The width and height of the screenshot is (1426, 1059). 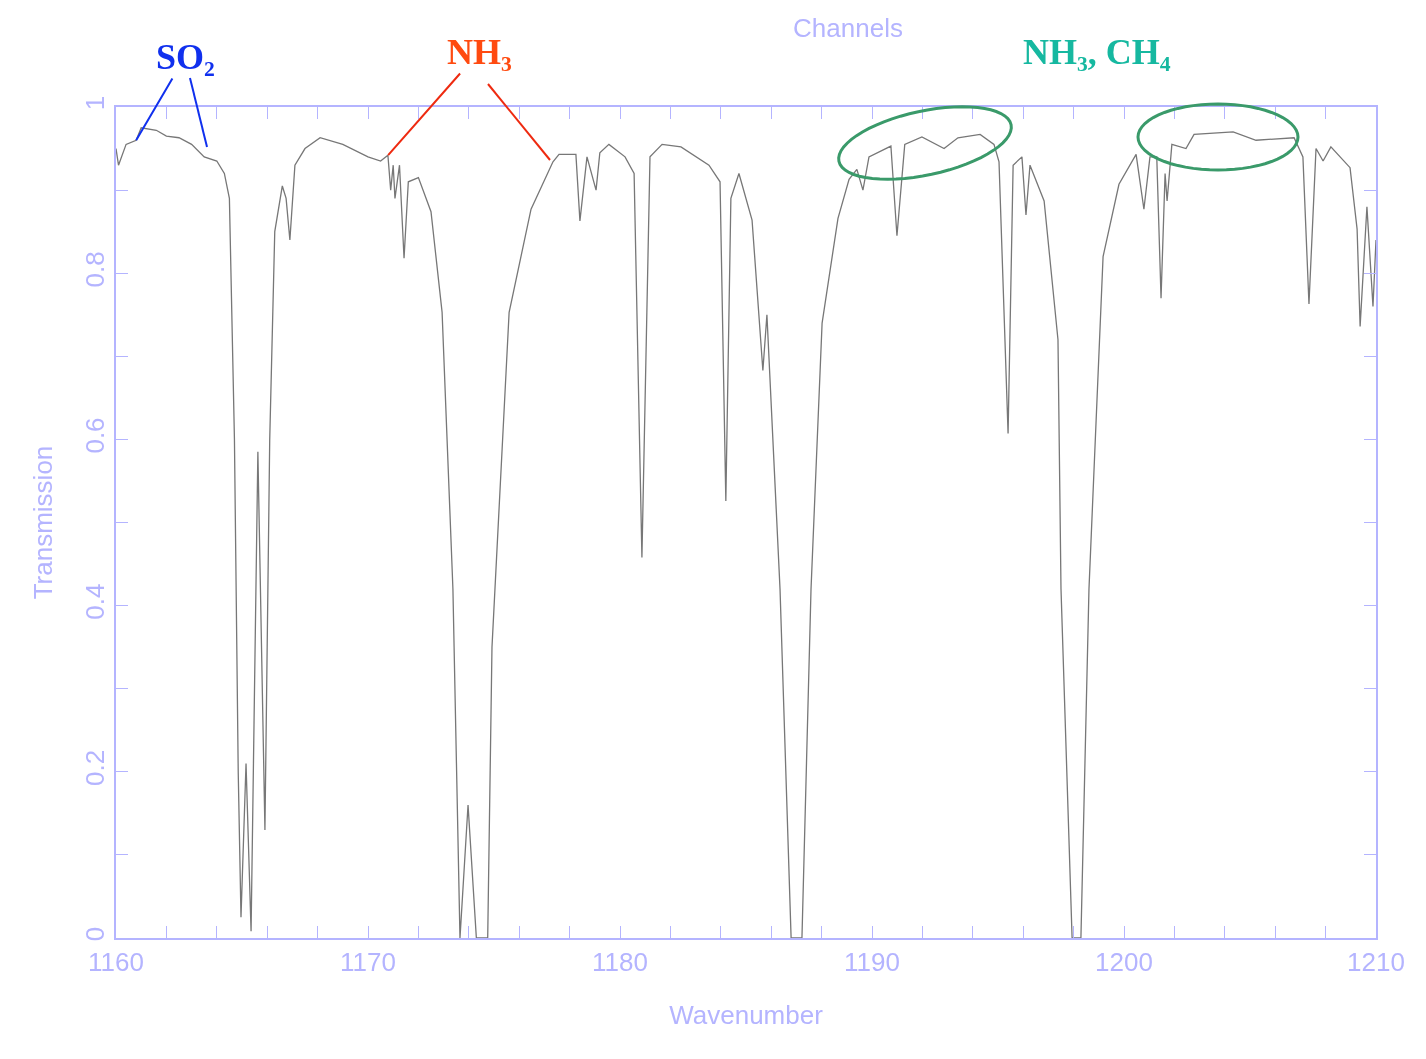 I want to click on y-tick-label: 0.6, so click(x=94, y=435).